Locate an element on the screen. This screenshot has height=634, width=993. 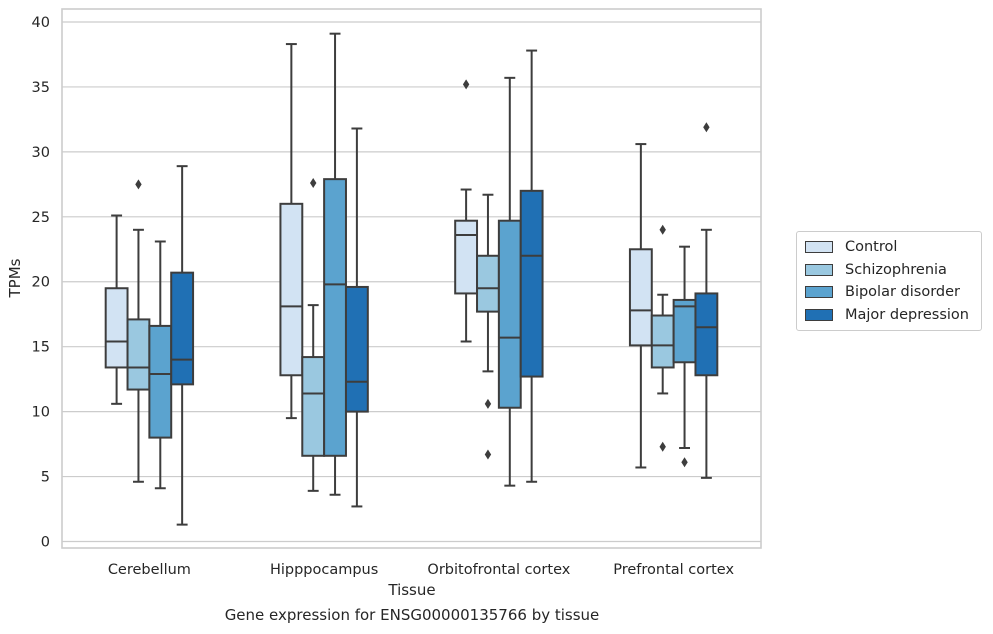
y-tick-label: 20 is located at coordinates (41, 283).